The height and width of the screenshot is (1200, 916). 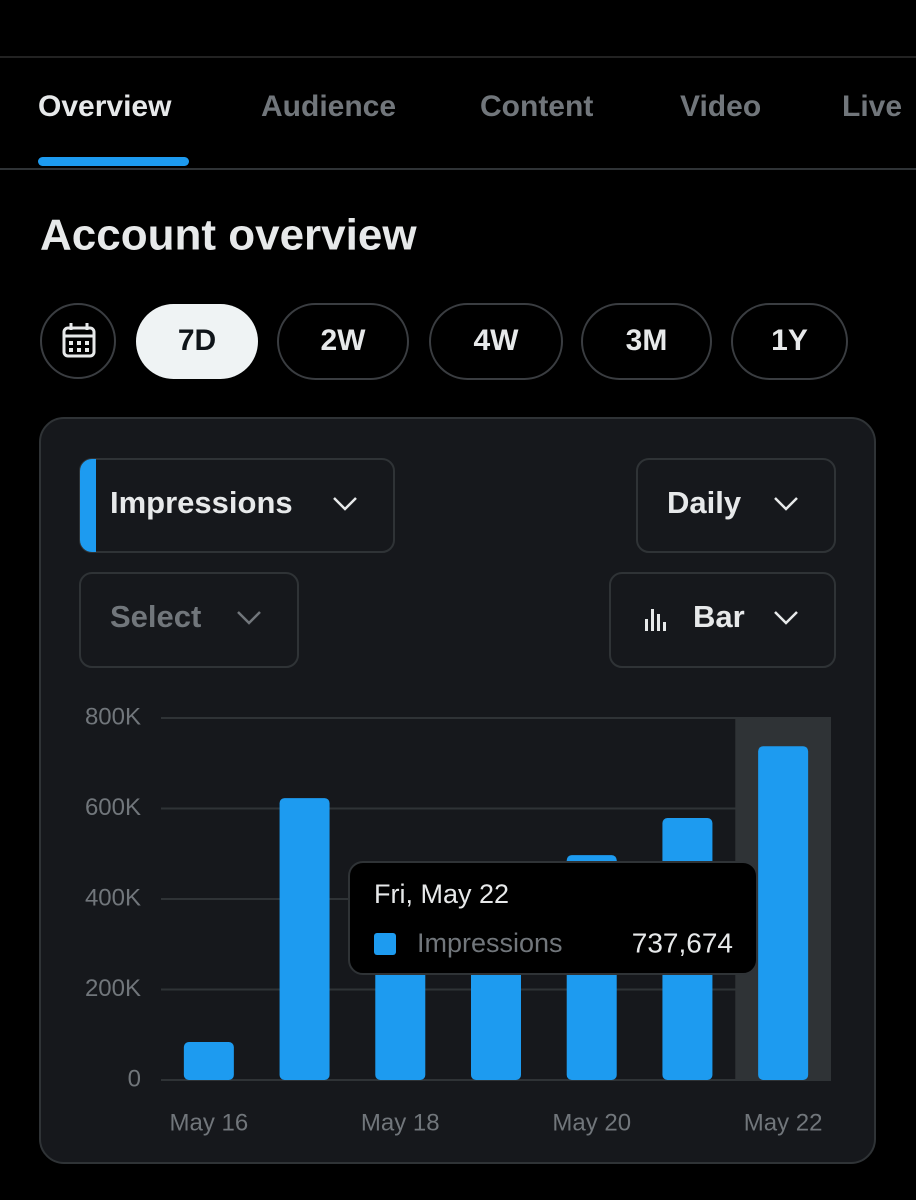 I want to click on compare-label: Select, so click(x=155, y=616).